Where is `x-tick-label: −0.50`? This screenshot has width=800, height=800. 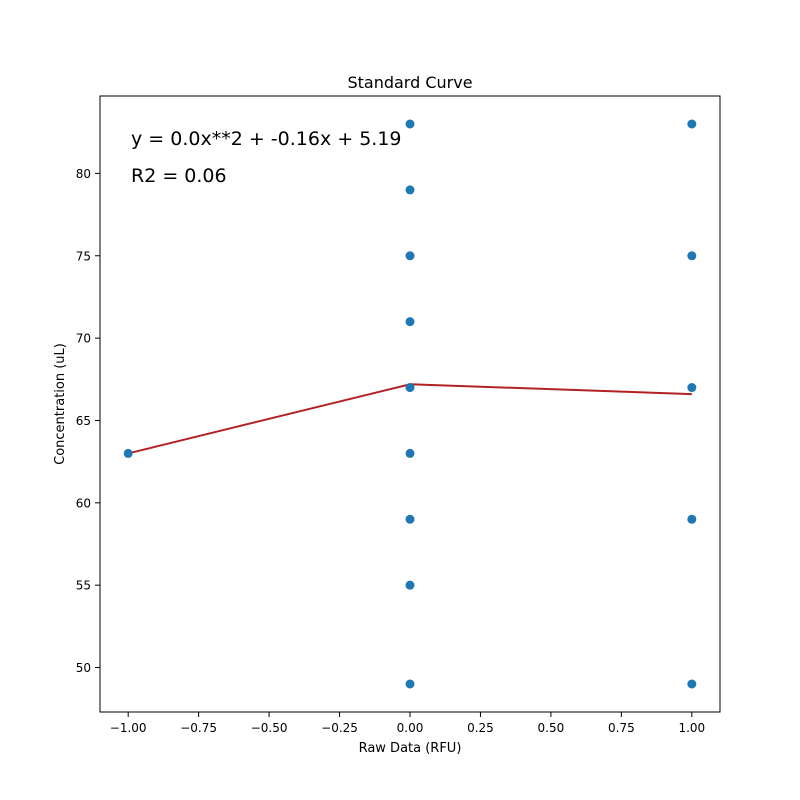
x-tick-label: −0.50 is located at coordinates (269, 728).